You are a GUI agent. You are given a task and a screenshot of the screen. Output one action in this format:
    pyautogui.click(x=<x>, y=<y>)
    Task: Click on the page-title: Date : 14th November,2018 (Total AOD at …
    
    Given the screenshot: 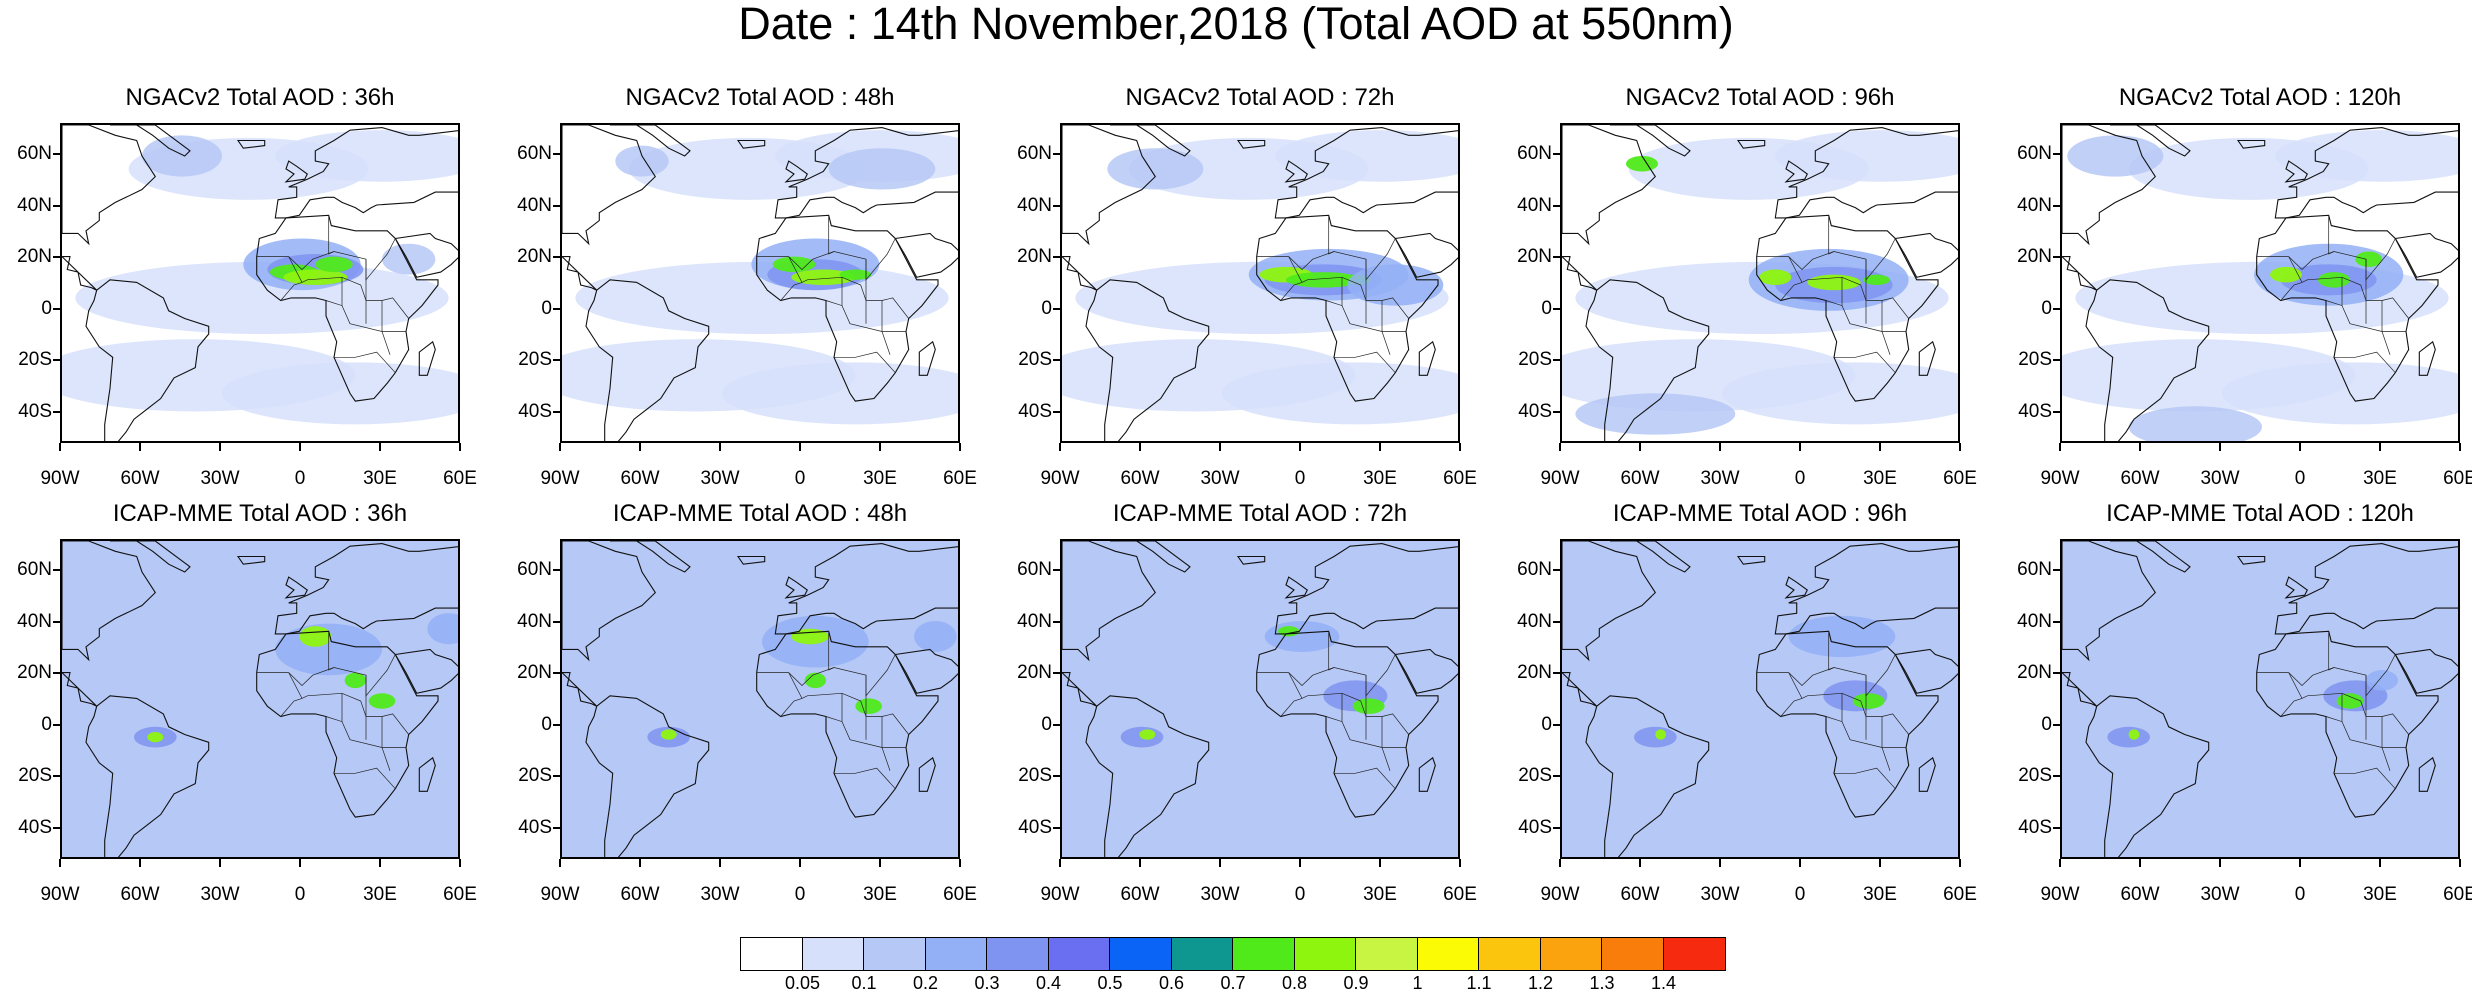 What is the action you would take?
    pyautogui.click(x=1236, y=24)
    